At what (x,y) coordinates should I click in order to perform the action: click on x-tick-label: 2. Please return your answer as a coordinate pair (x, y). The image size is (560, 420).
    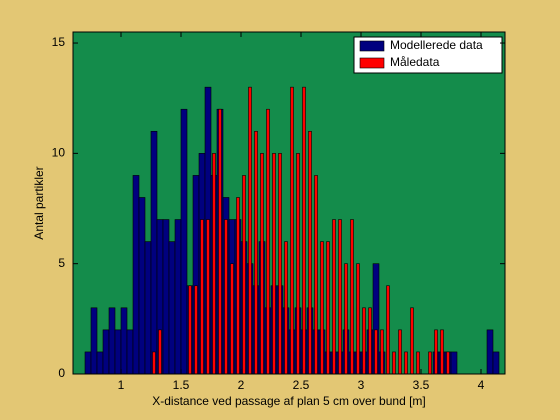
    Looking at the image, I should click on (241, 385).